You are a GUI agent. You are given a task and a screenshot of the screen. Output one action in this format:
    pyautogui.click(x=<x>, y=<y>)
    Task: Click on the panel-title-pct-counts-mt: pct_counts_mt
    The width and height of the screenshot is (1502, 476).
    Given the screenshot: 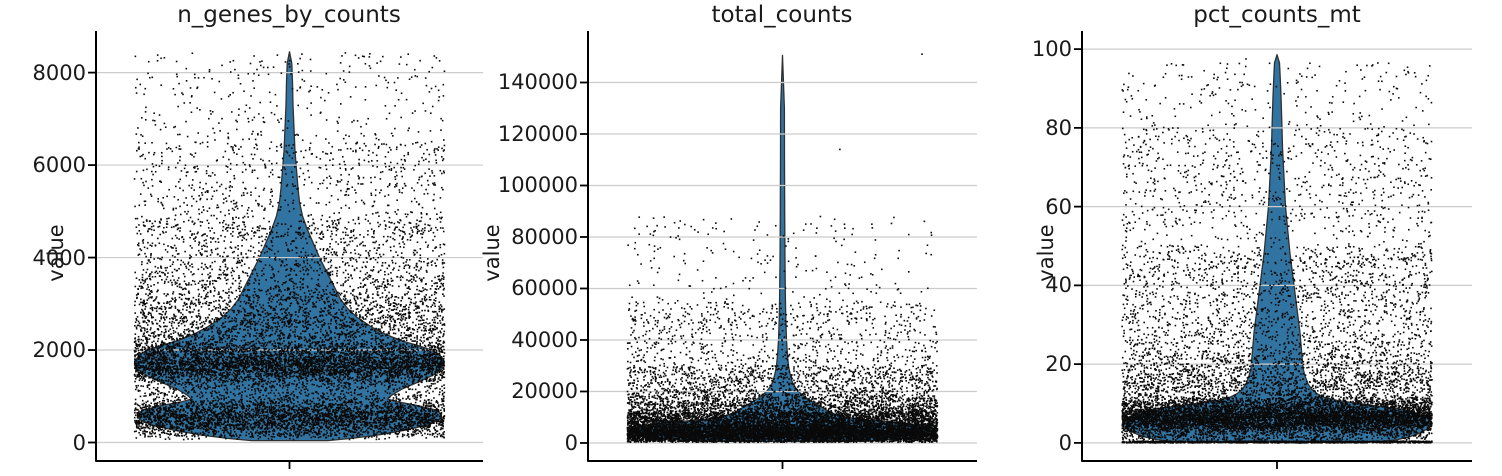 What is the action you would take?
    pyautogui.click(x=1277, y=15)
    